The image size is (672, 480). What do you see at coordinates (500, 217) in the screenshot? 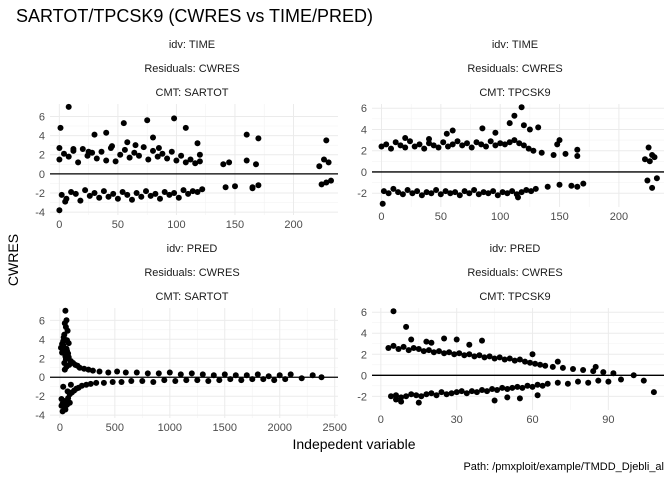
I see `x-tick-label: 100` at bounding box center [500, 217].